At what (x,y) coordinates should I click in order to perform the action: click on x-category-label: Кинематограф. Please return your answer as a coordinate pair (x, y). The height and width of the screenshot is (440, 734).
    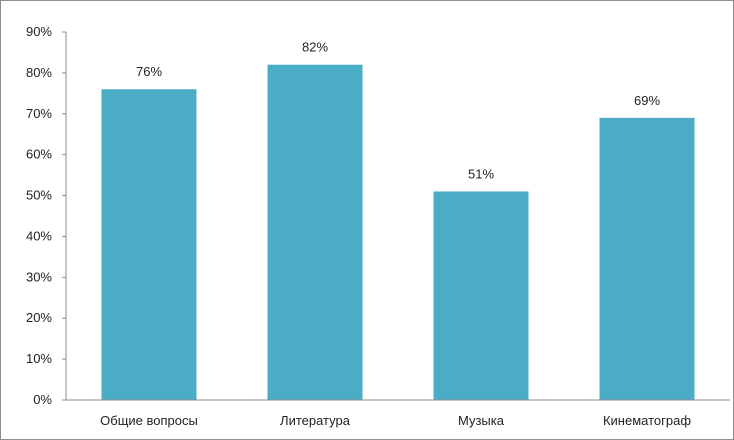
    Looking at the image, I should click on (647, 420).